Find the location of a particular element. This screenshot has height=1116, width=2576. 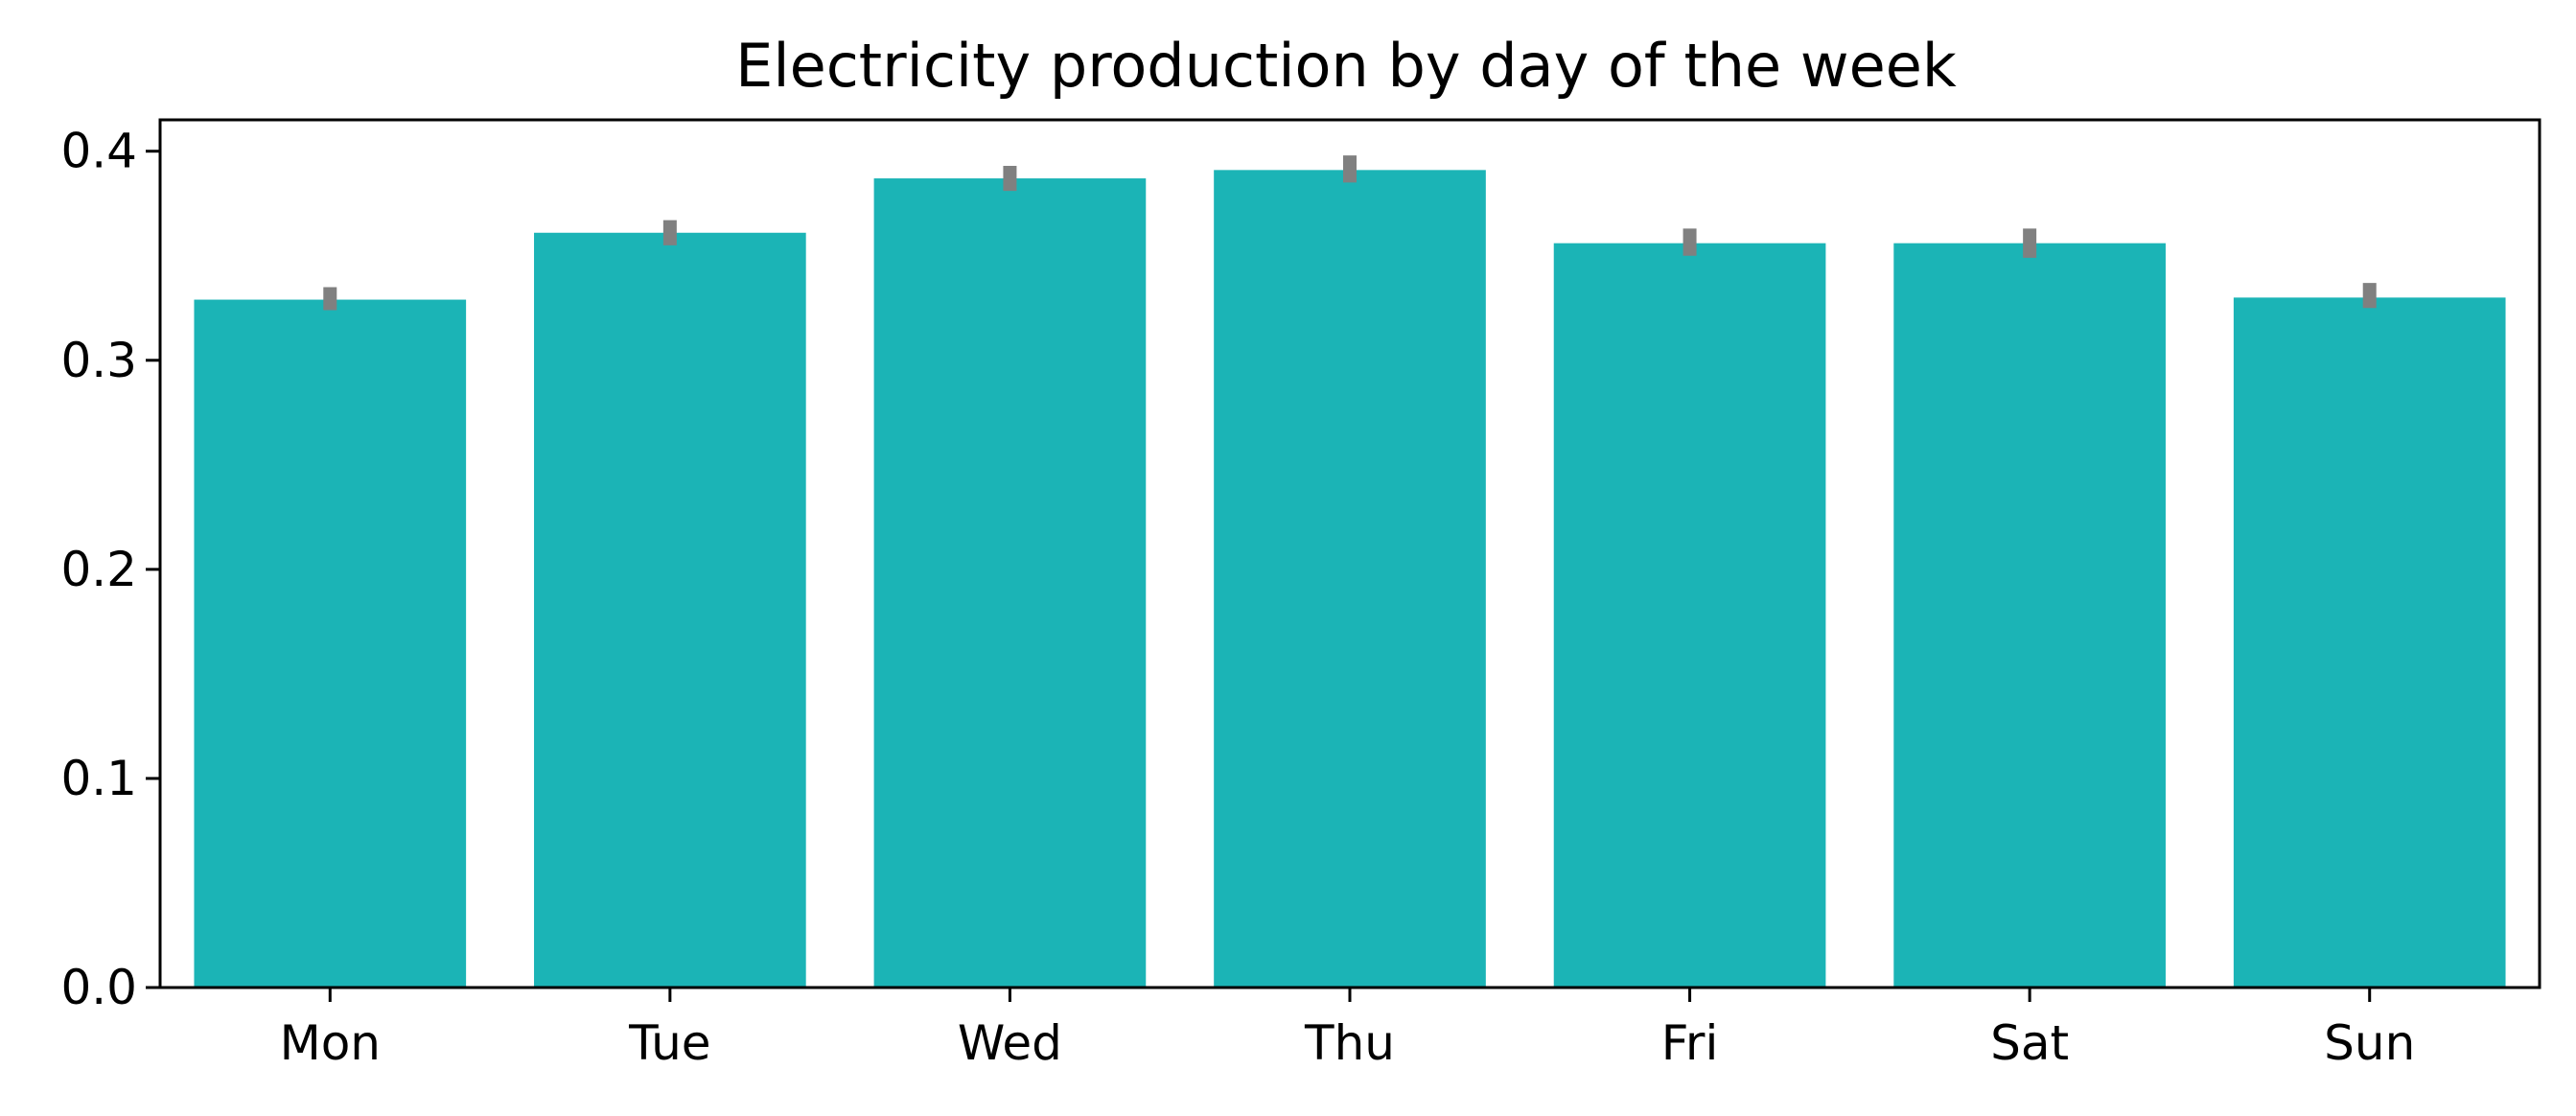

bar-fri is located at coordinates (1690, 615).